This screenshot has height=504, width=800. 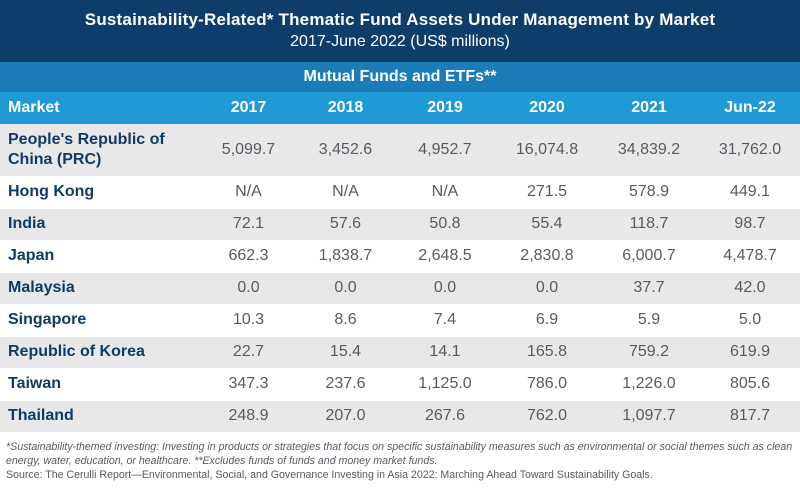 What do you see at coordinates (100, 224) in the screenshot?
I see `market-cell: India` at bounding box center [100, 224].